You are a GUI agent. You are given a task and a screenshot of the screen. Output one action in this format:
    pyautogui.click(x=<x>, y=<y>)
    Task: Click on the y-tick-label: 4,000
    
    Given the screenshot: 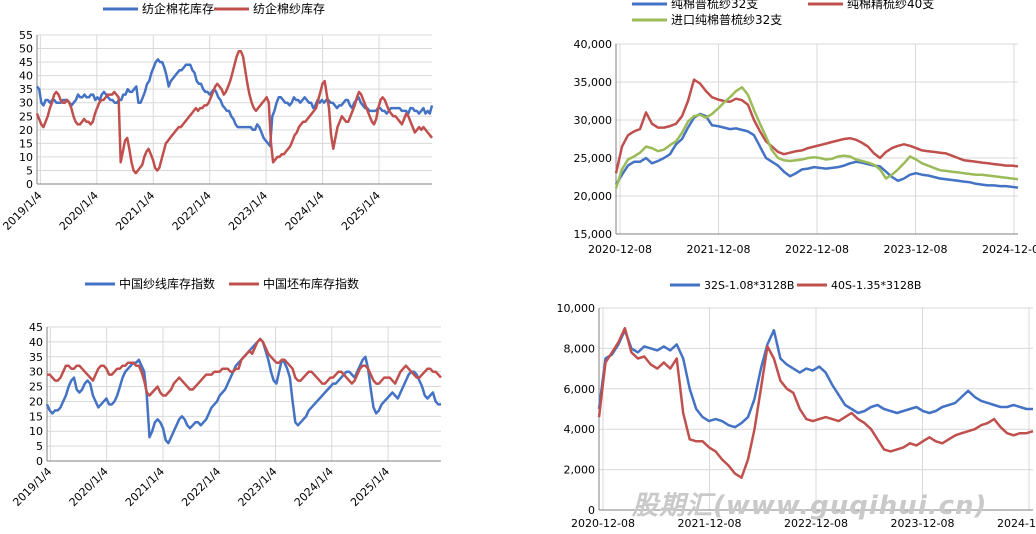 What is the action you would take?
    pyautogui.click(x=580, y=429)
    